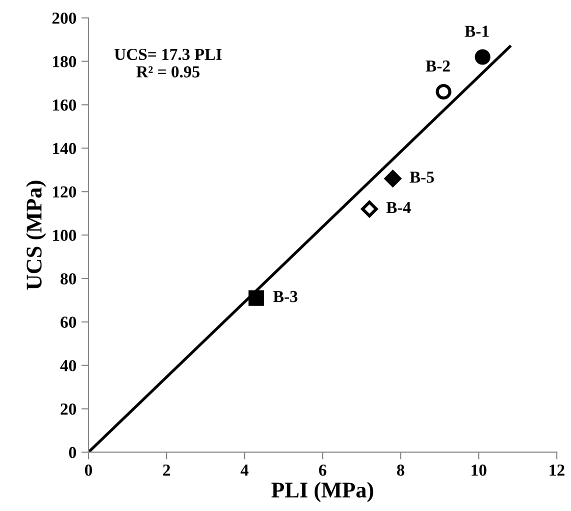 The height and width of the screenshot is (511, 571). Describe the element at coordinates (244, 470) in the screenshot. I see `x-tick-label: 4` at that location.